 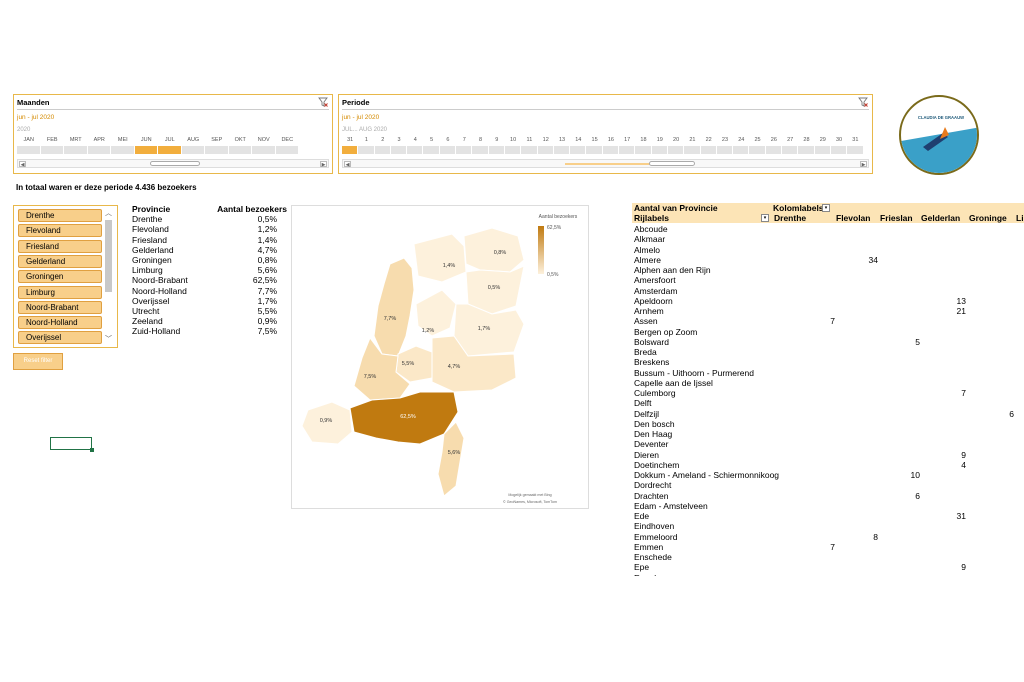 What do you see at coordinates (828, 393) in the screenshot?
I see `pivot-row: Culemborg 7` at bounding box center [828, 393].